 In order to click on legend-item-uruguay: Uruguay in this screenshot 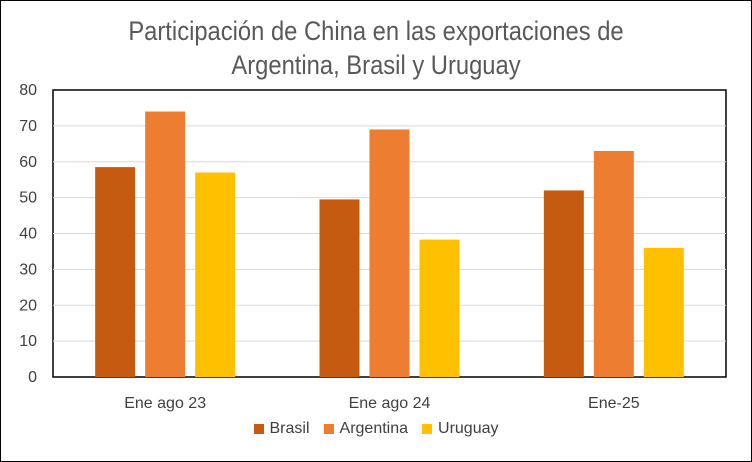, I will do `click(460, 429)`.